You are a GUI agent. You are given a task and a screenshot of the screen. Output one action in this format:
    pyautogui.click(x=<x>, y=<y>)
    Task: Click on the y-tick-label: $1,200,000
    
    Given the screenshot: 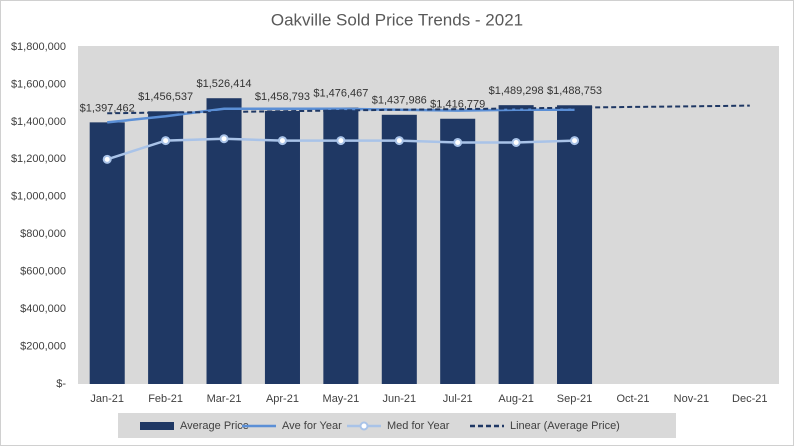 What is the action you would take?
    pyautogui.click(x=38, y=159)
    